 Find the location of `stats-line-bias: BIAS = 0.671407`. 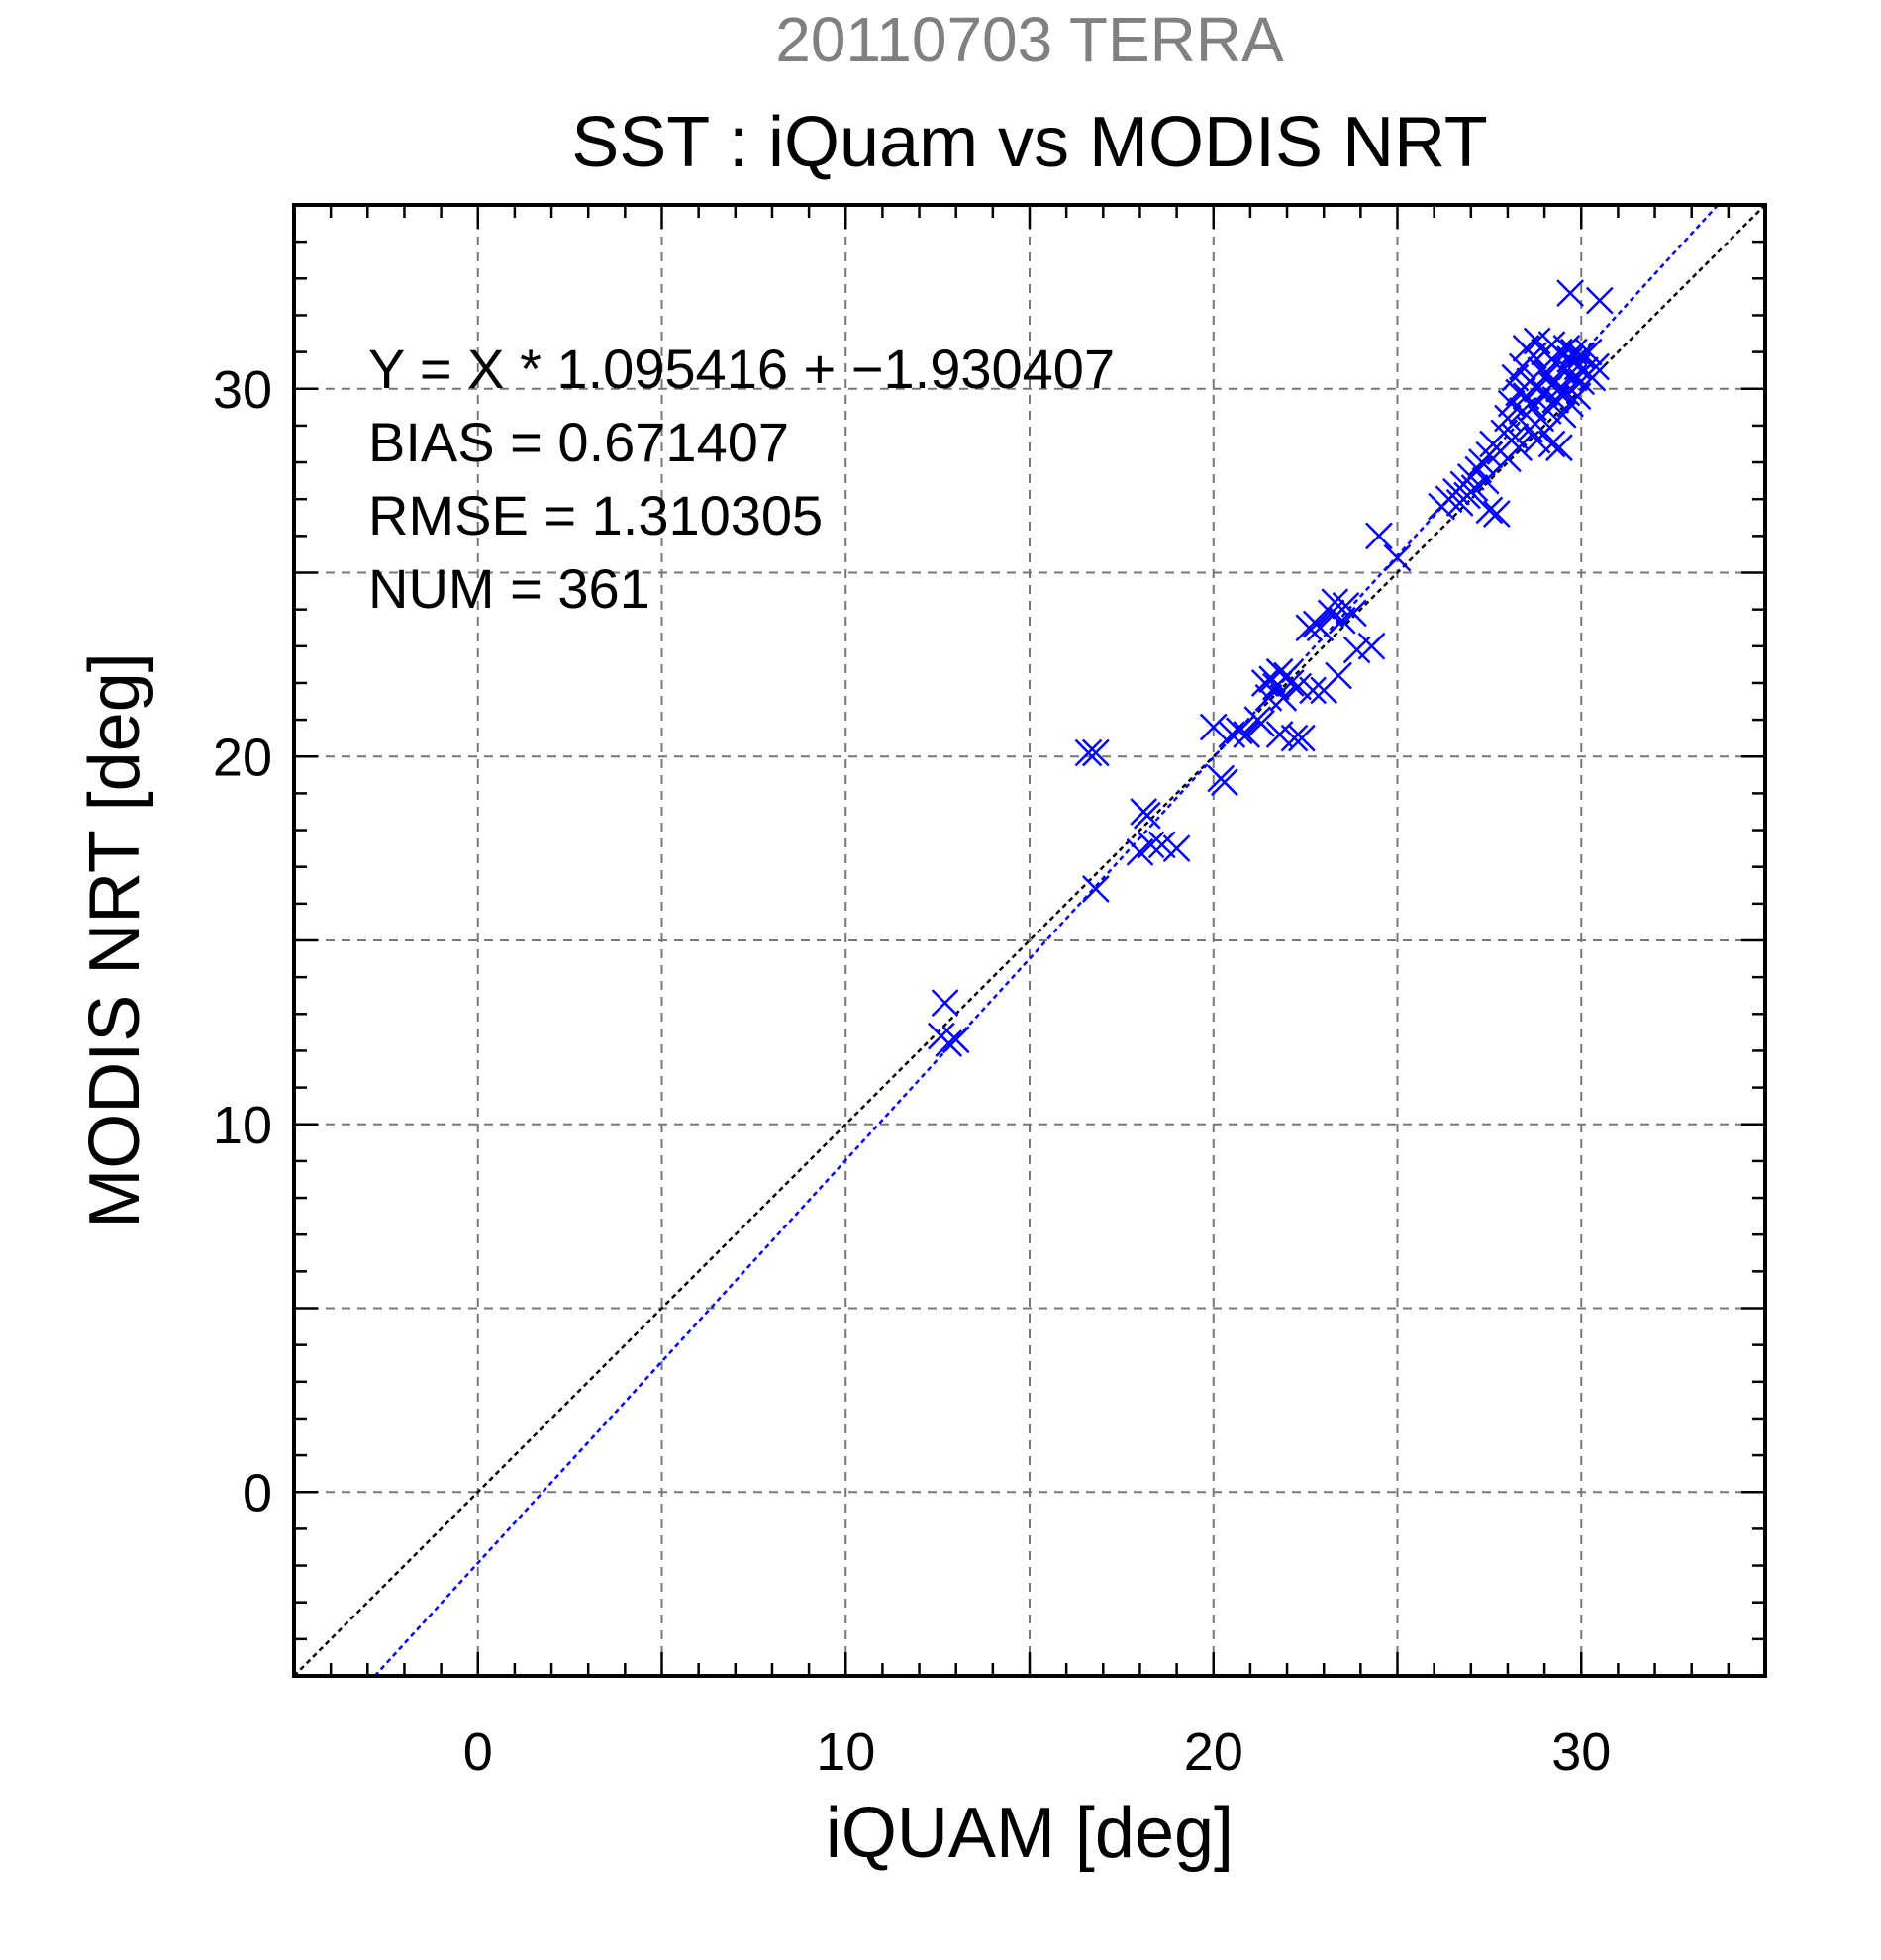

stats-line-bias: BIAS = 0.671407 is located at coordinates (579, 442).